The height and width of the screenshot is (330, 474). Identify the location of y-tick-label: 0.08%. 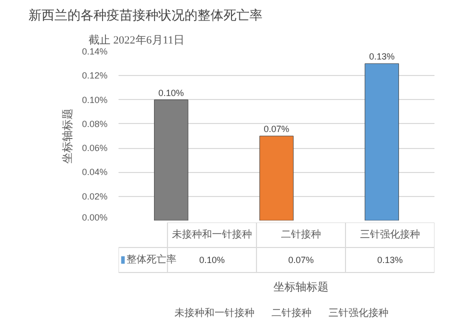
(95, 123).